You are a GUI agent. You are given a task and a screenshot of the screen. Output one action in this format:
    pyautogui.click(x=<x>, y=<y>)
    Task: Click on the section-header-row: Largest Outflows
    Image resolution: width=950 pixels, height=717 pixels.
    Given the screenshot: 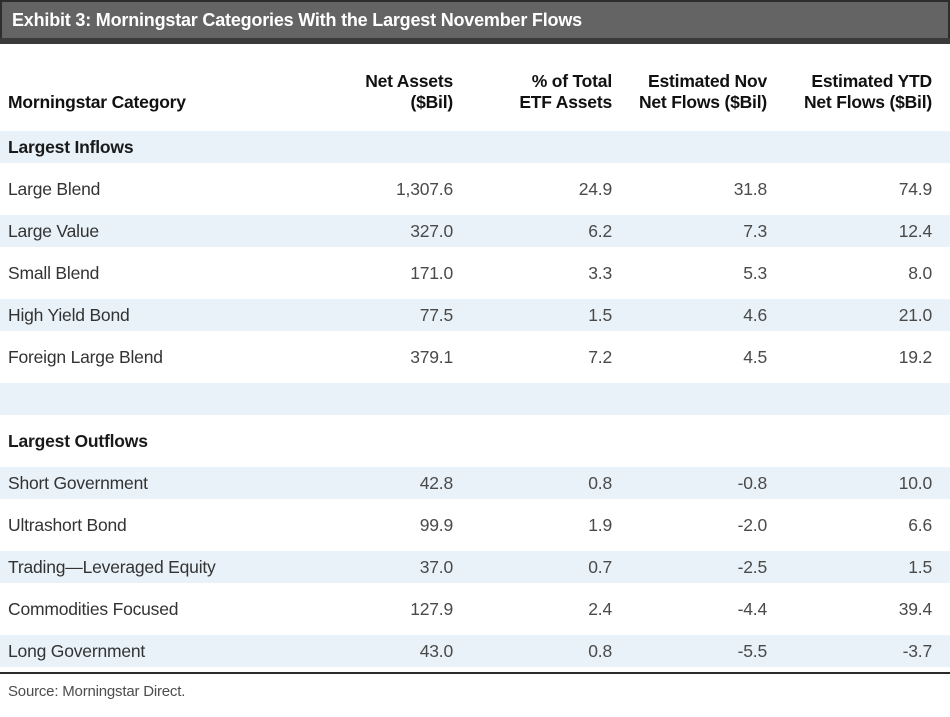 What is the action you would take?
    pyautogui.click(x=475, y=441)
    